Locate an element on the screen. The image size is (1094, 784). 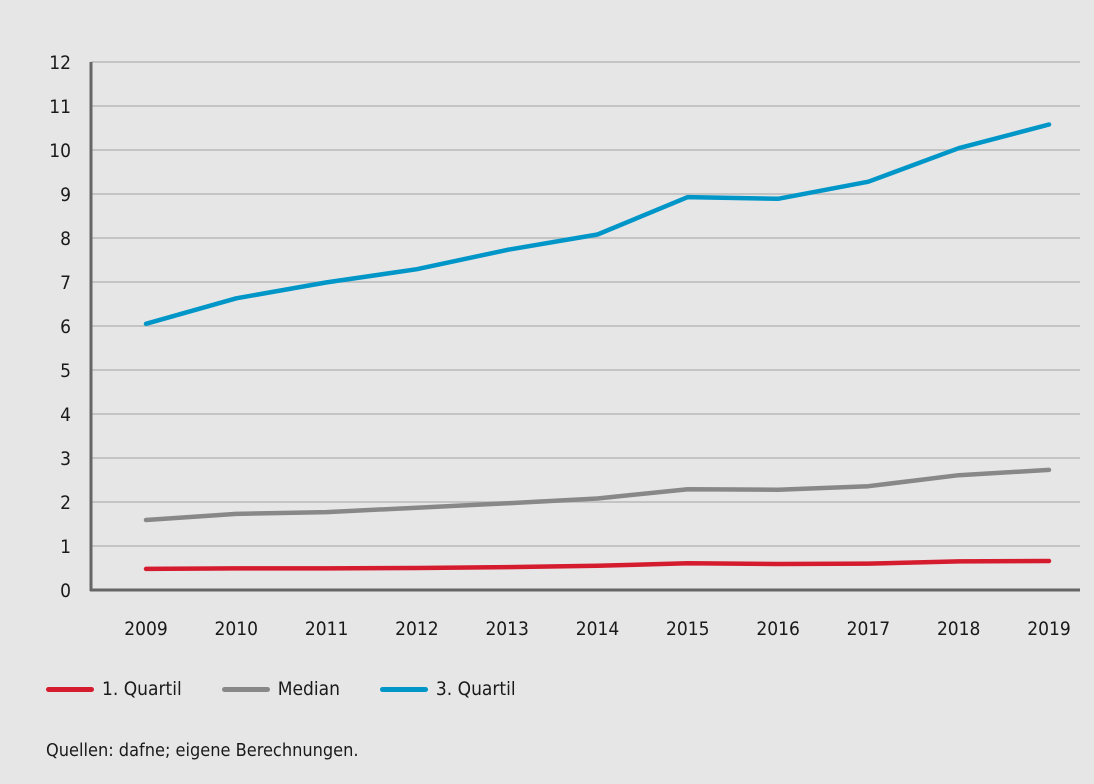
x-tick-label: 2017 is located at coordinates (869, 629).